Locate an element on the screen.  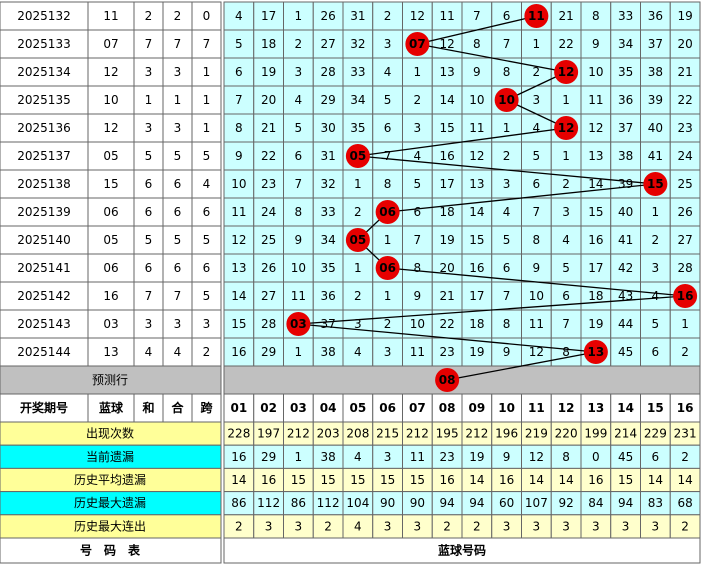
stat-value: 15 is located at coordinates (357, 480).